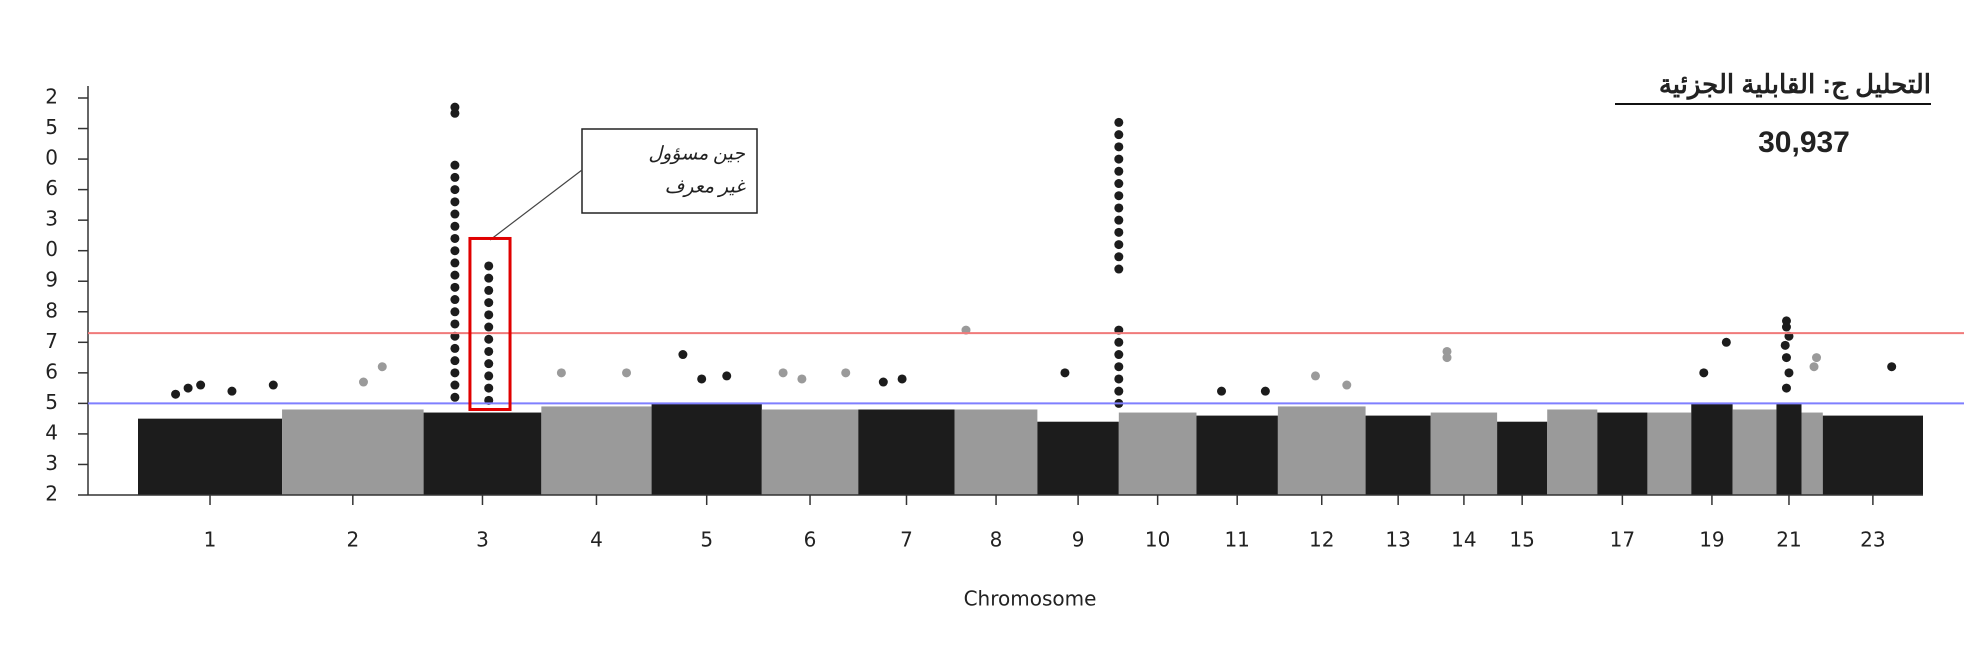 Image resolution: width=1964 pixels, height=650 pixels. Describe the element at coordinates (1078, 540) in the screenshot. I see `x-tick-label: 9` at that location.